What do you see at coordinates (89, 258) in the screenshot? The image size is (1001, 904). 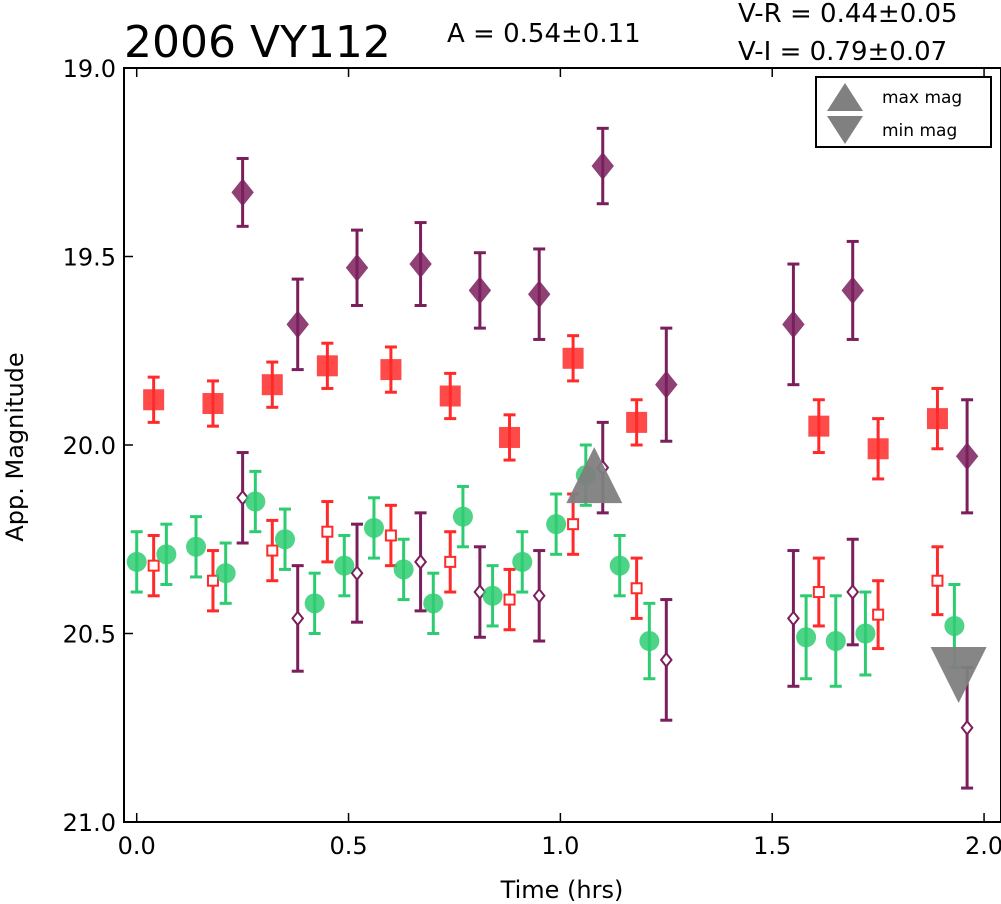 I see `y-tick-label: 19.5` at bounding box center [89, 258].